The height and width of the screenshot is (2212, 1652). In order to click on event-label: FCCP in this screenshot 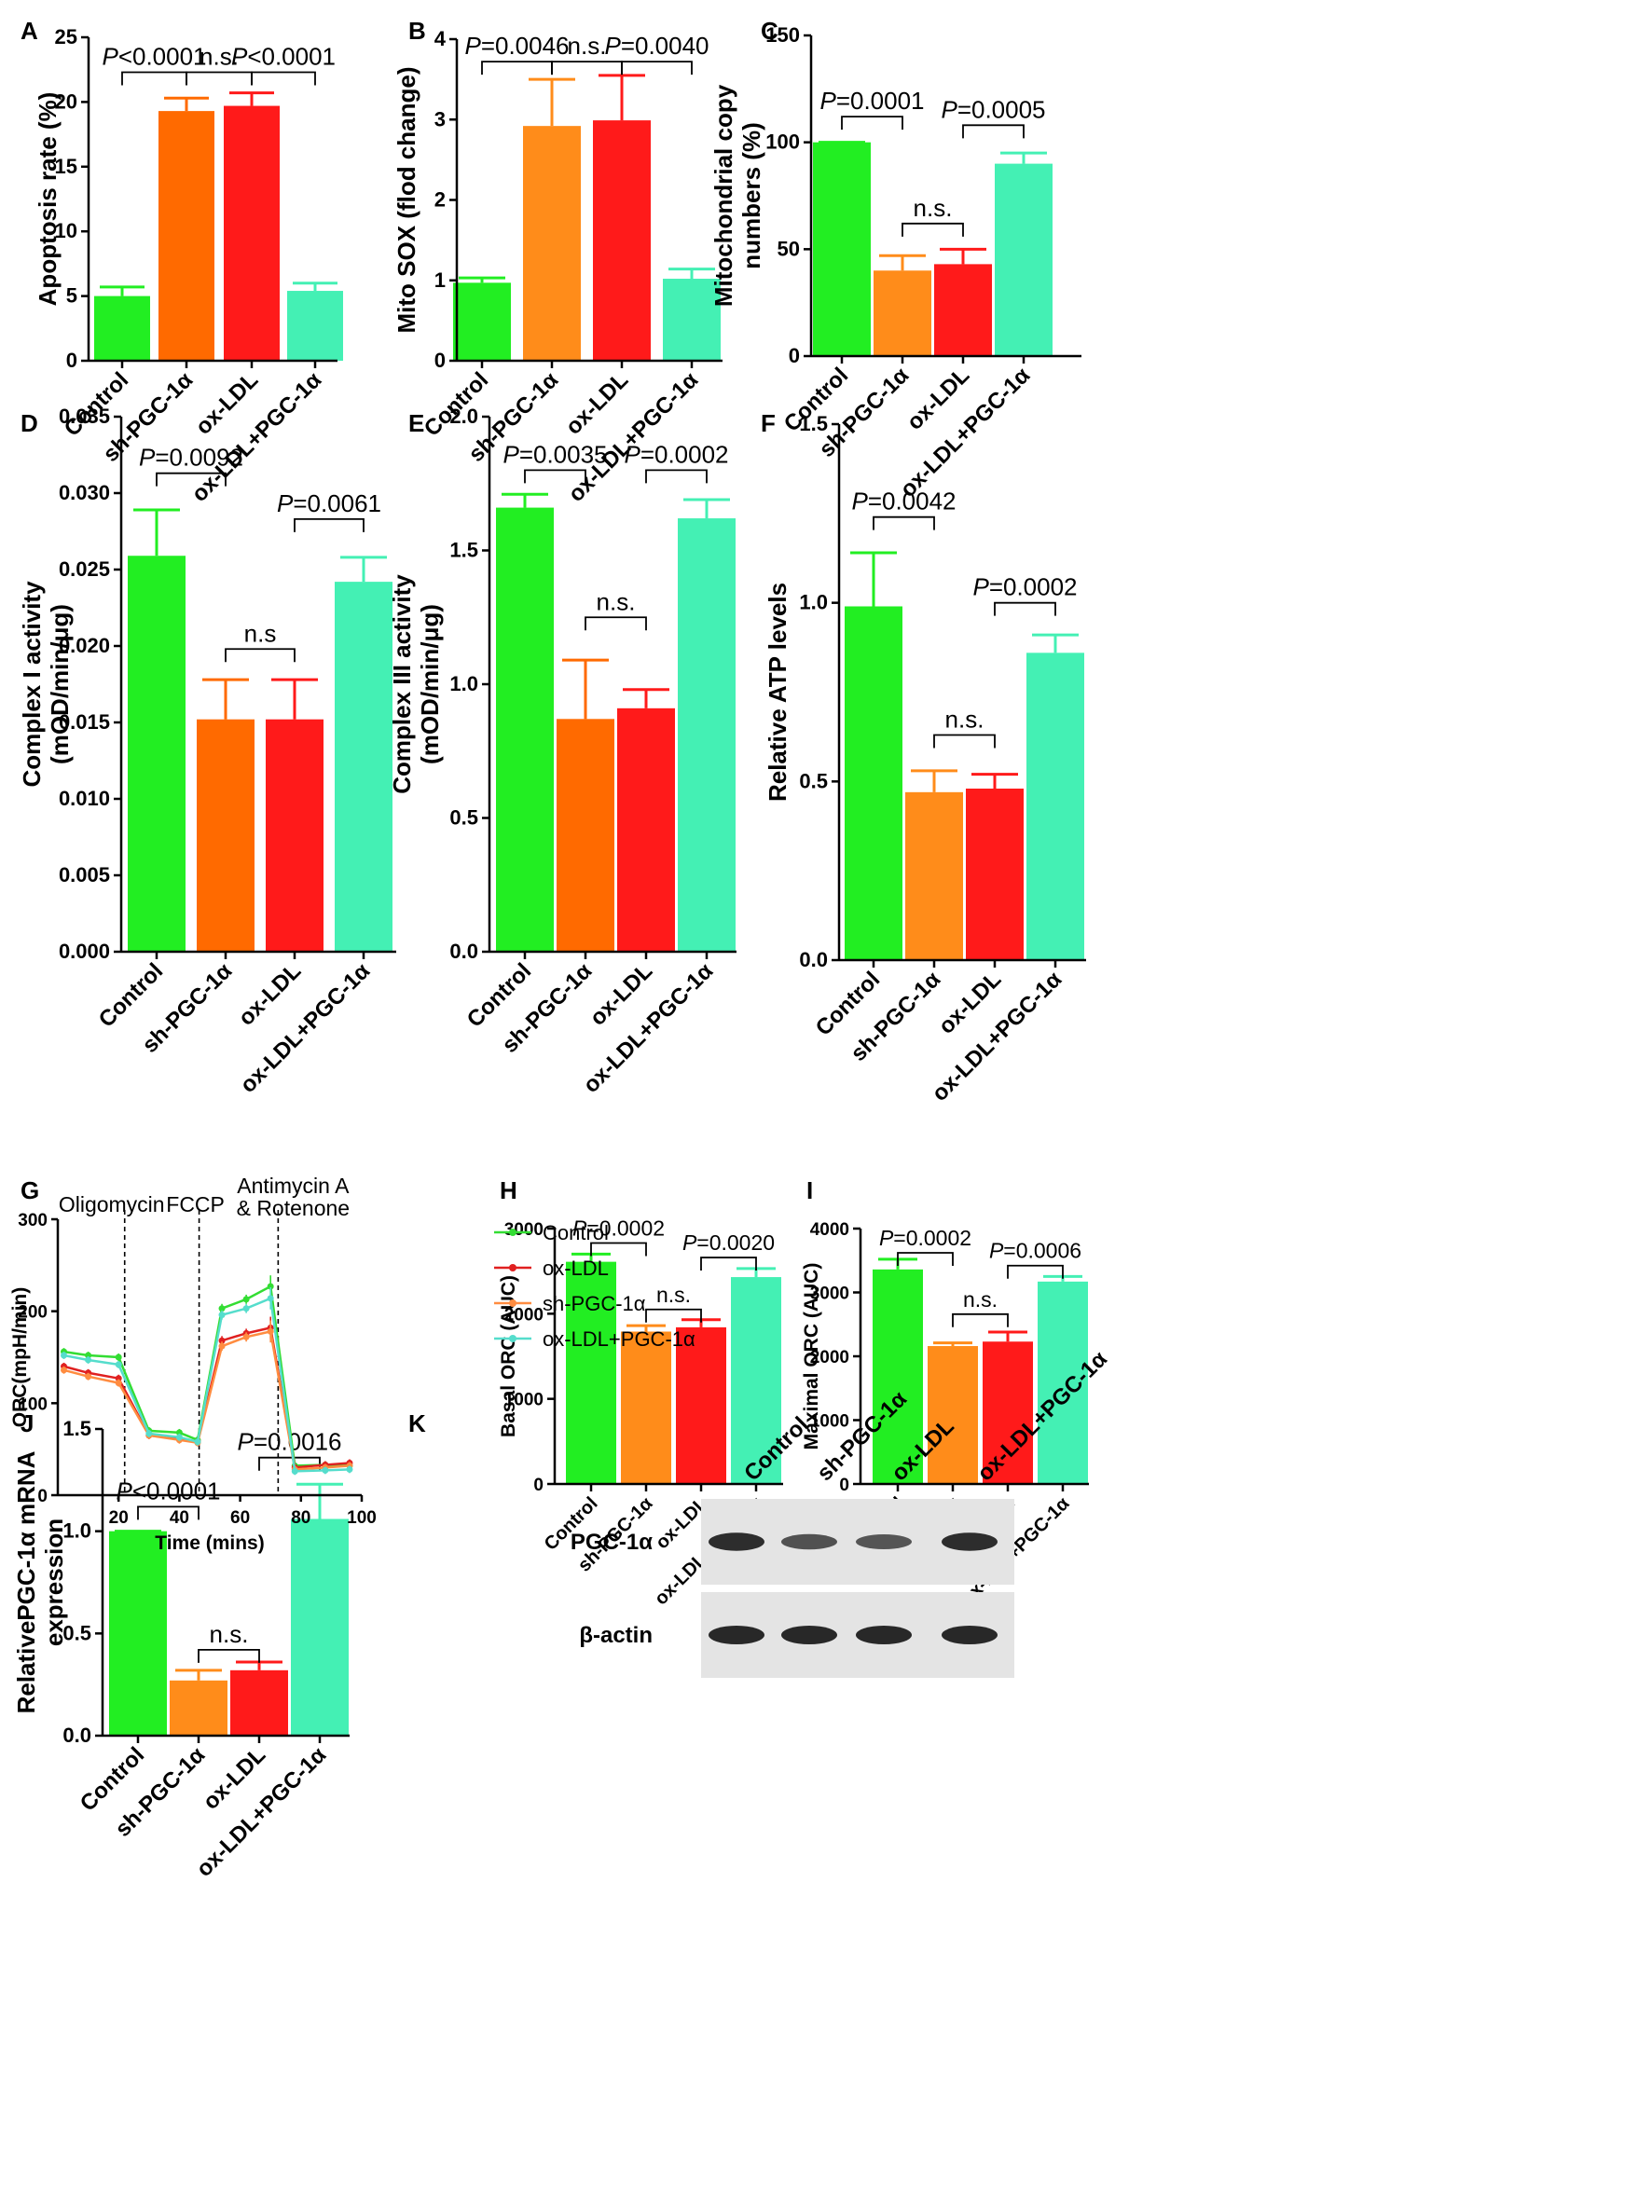, I will do `click(196, 1204)`.